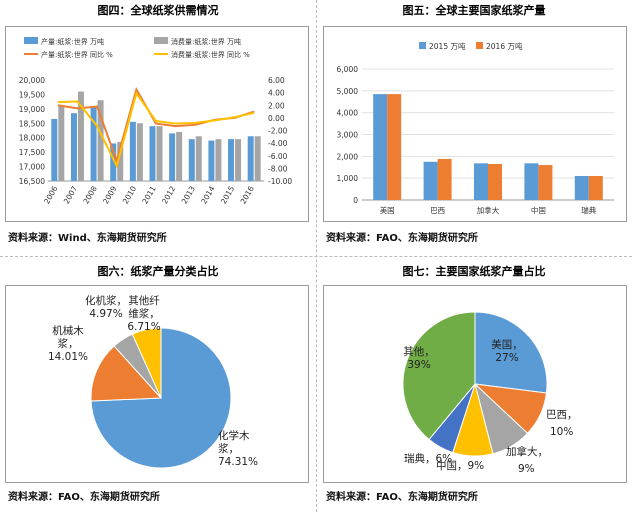 This screenshot has height=512, width=632. Describe the element at coordinates (460, 465) in the screenshot. I see `pie-data-label: 中国，9%` at that location.